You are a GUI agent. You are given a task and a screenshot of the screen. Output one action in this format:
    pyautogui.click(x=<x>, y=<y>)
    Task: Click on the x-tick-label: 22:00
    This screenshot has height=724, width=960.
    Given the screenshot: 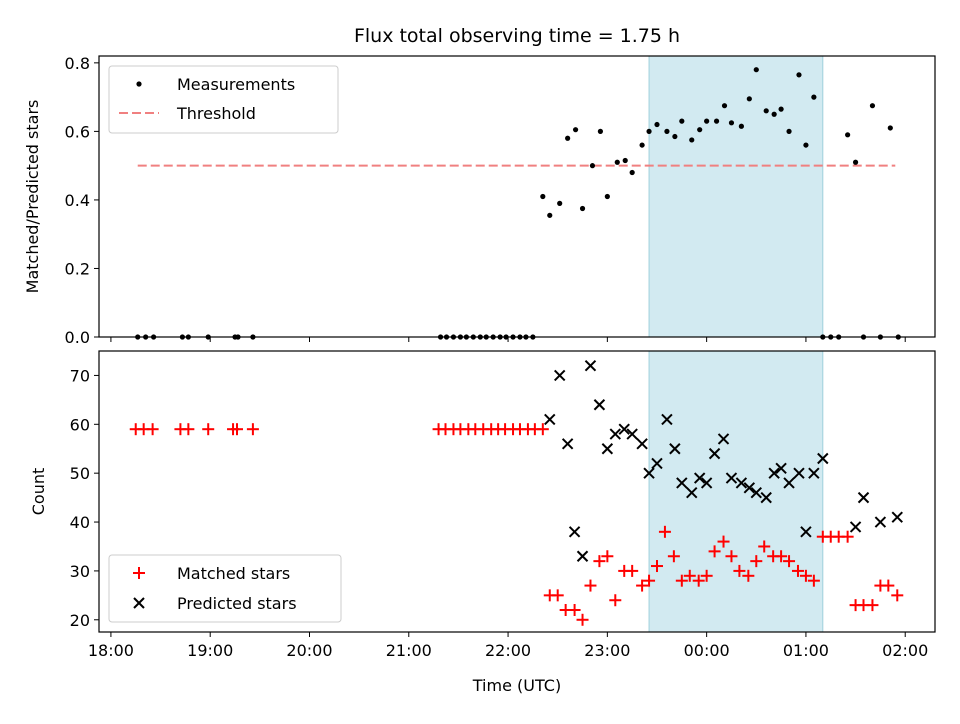 What is the action you would take?
    pyautogui.click(x=508, y=650)
    